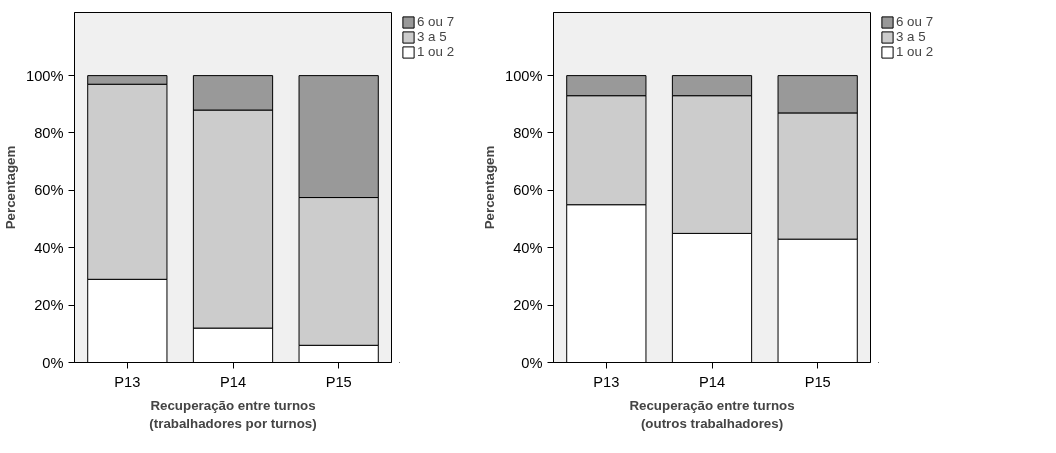  What do you see at coordinates (233, 414) in the screenshot?
I see `x-axis-title: Recuperação entre turnos (trabalhadores por turnos)` at bounding box center [233, 414].